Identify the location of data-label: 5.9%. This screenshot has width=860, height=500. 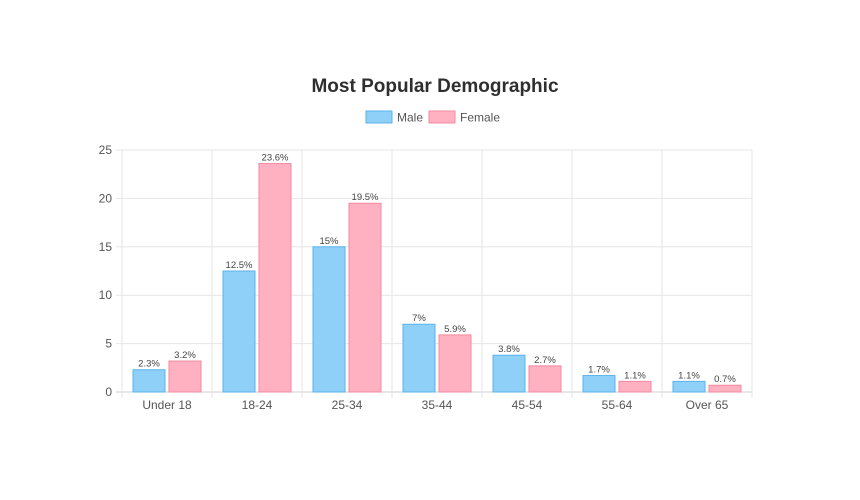
(455, 329).